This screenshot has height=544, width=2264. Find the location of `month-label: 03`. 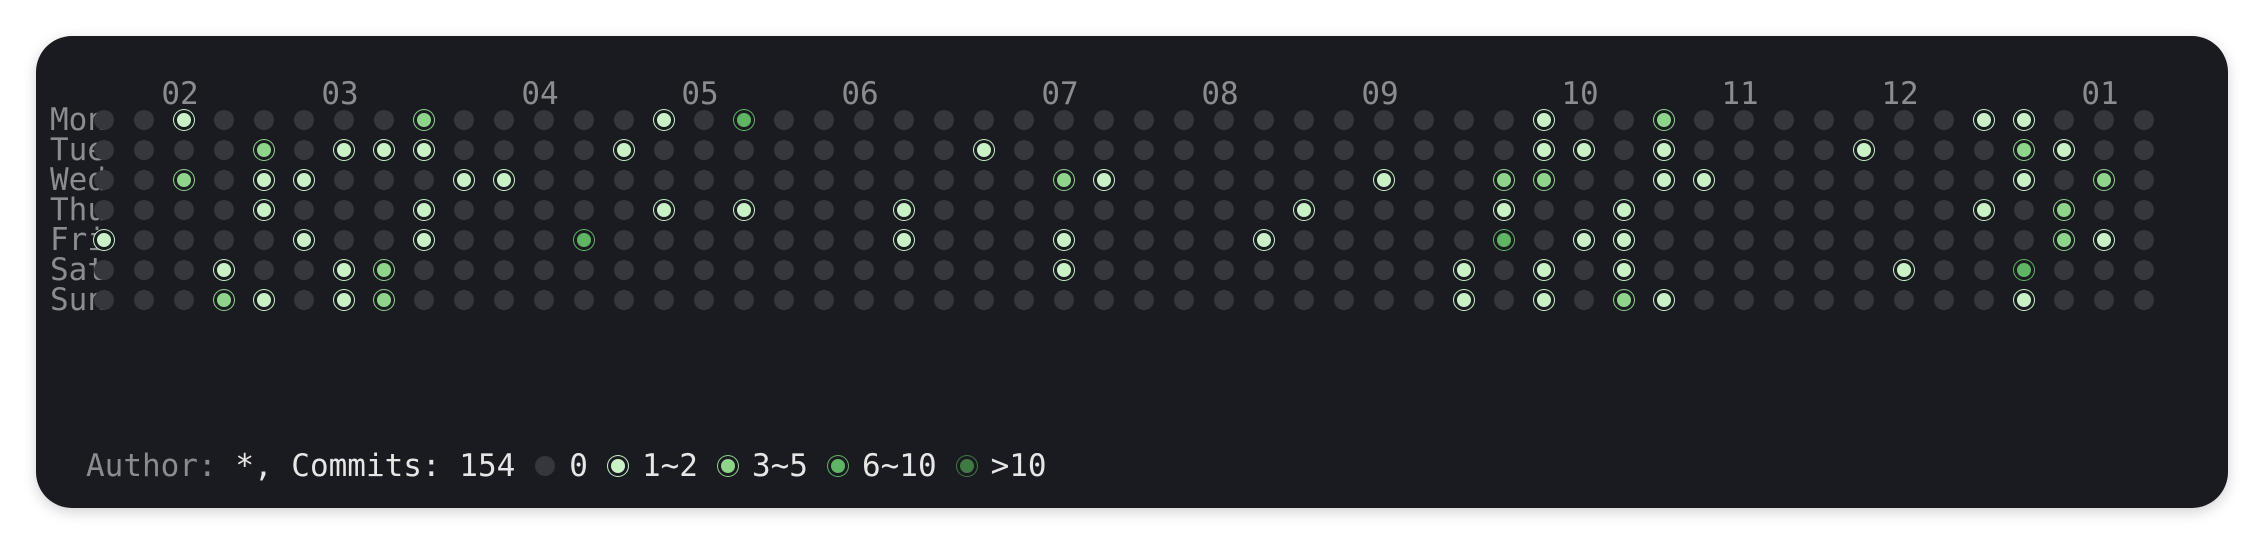

month-label: 03 is located at coordinates (340, 94).